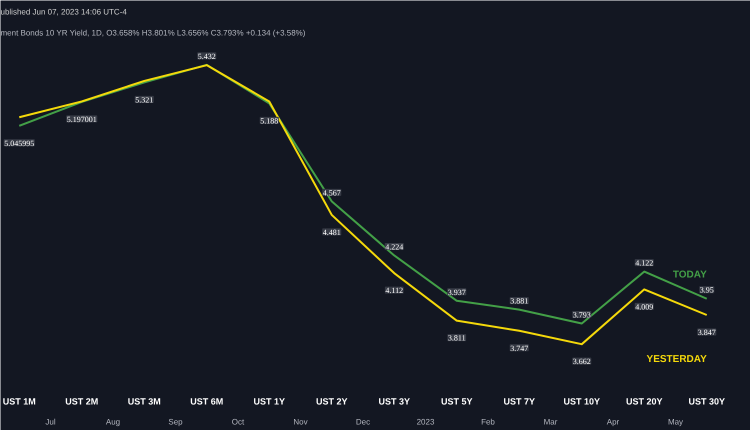 The width and height of the screenshot is (750, 430). What do you see at coordinates (519, 301) in the screenshot?
I see `data-label: 3.881` at bounding box center [519, 301].